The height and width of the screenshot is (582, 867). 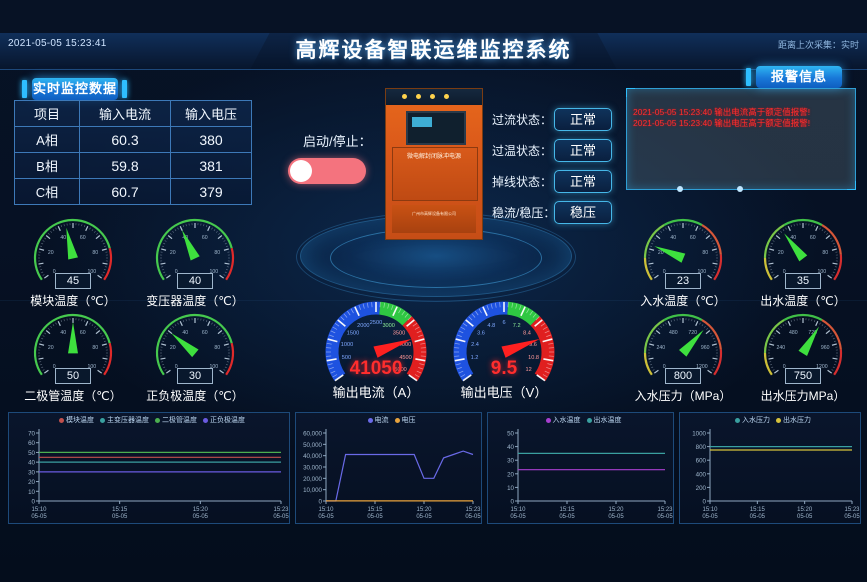 I want to click on chart-legend: 入水压力 出水压力, so click(x=770, y=420).